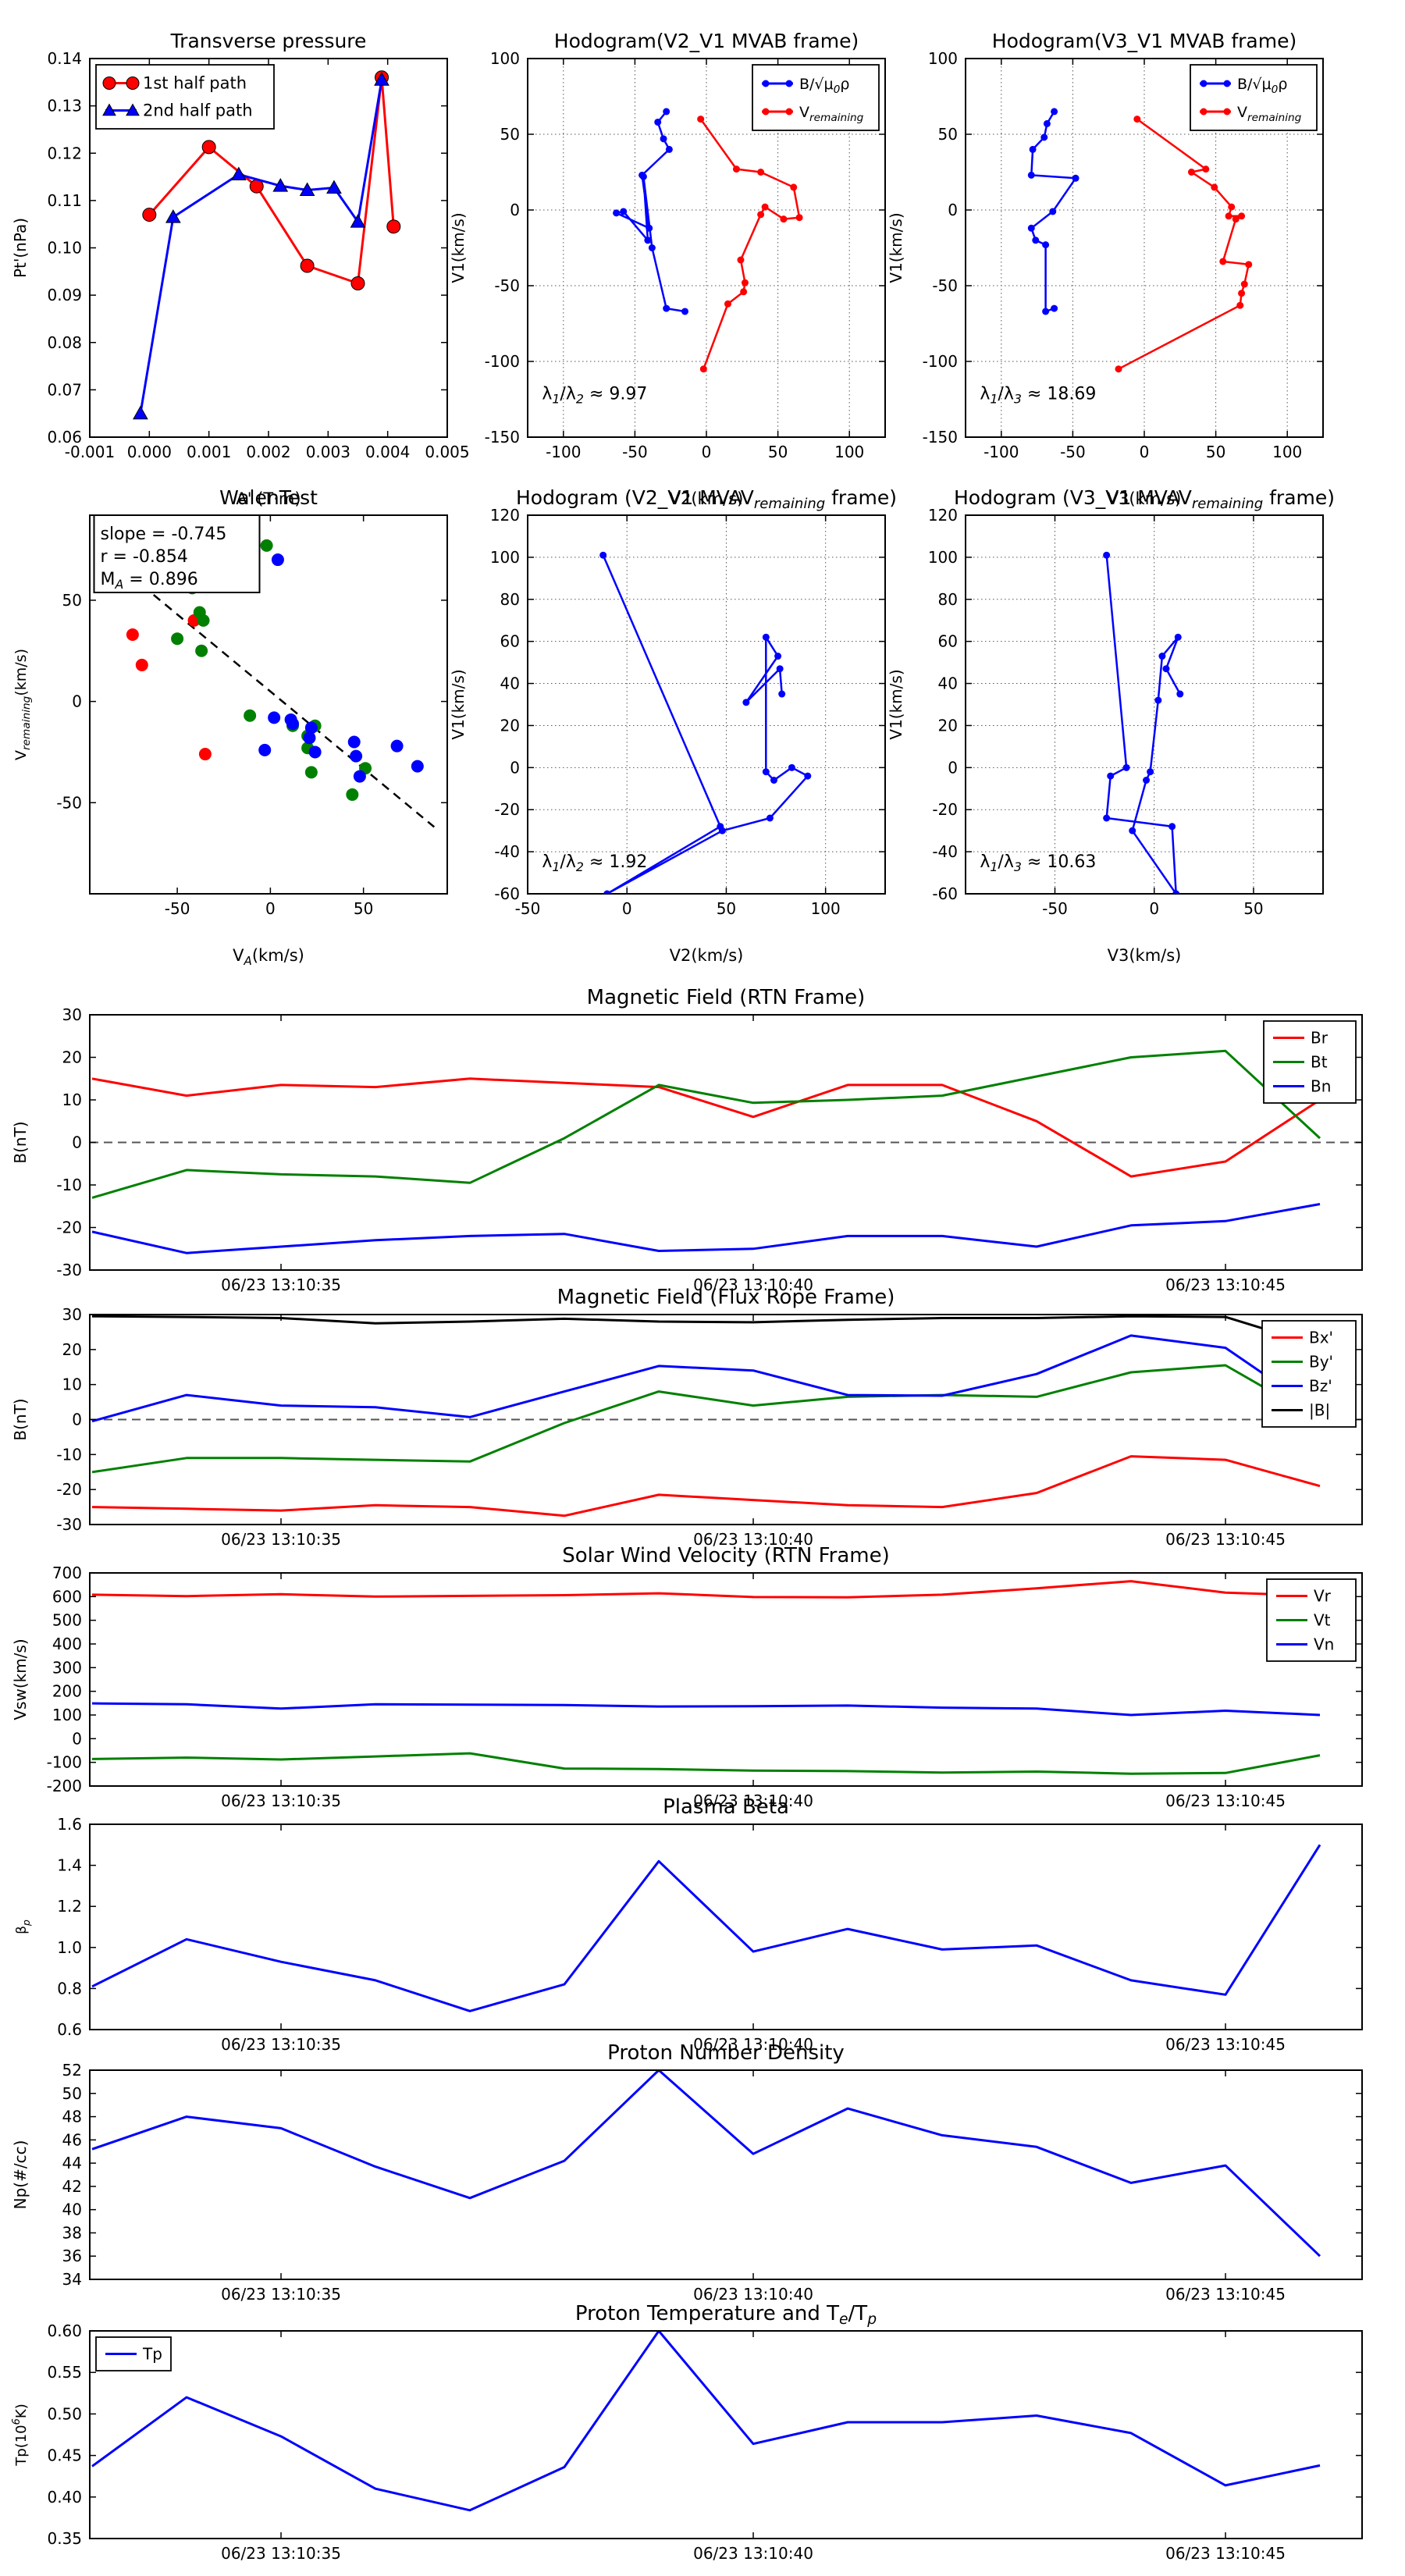  What do you see at coordinates (64, 2497) in the screenshot?
I see `y-tick-label: 0.40` at bounding box center [64, 2497].